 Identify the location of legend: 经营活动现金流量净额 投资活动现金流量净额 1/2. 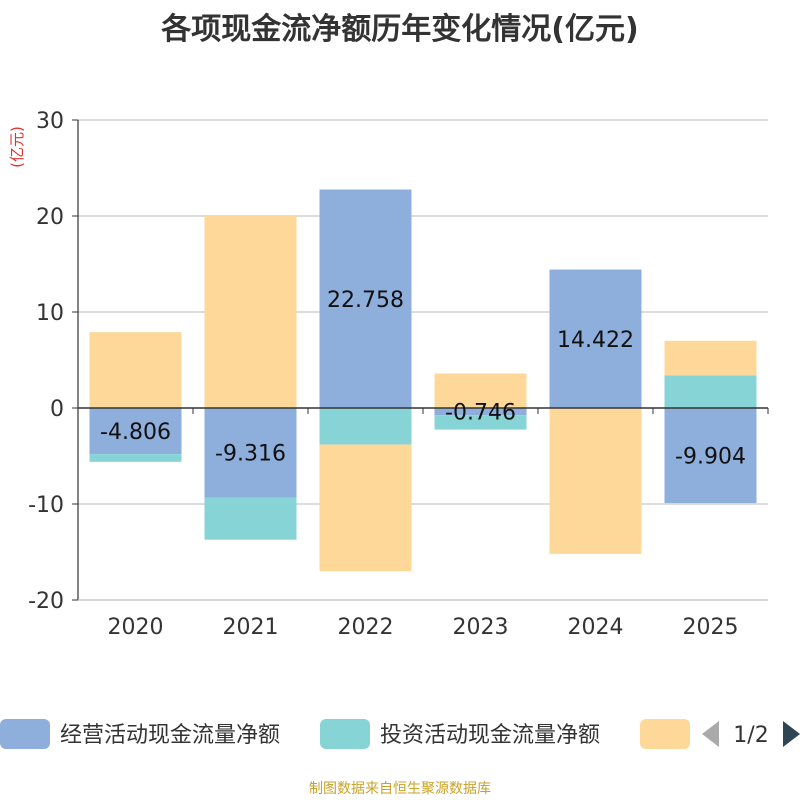
(400, 734).